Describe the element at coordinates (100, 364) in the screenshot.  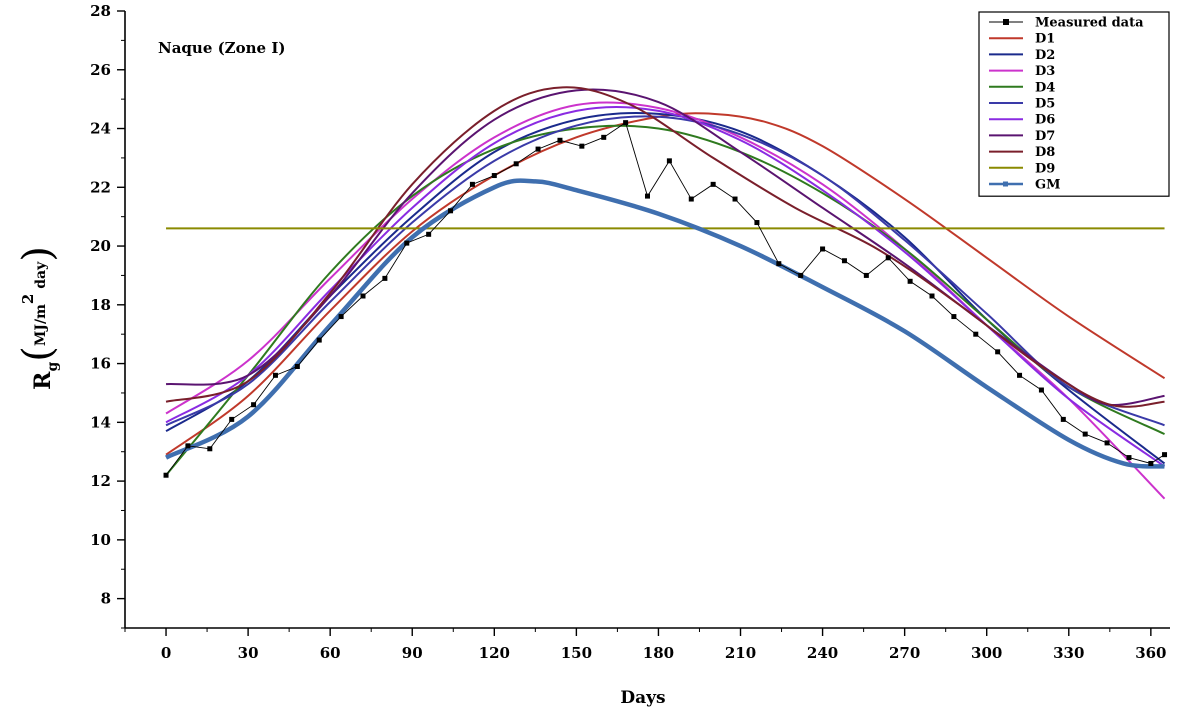
I see `y-tick-label: 16` at that location.